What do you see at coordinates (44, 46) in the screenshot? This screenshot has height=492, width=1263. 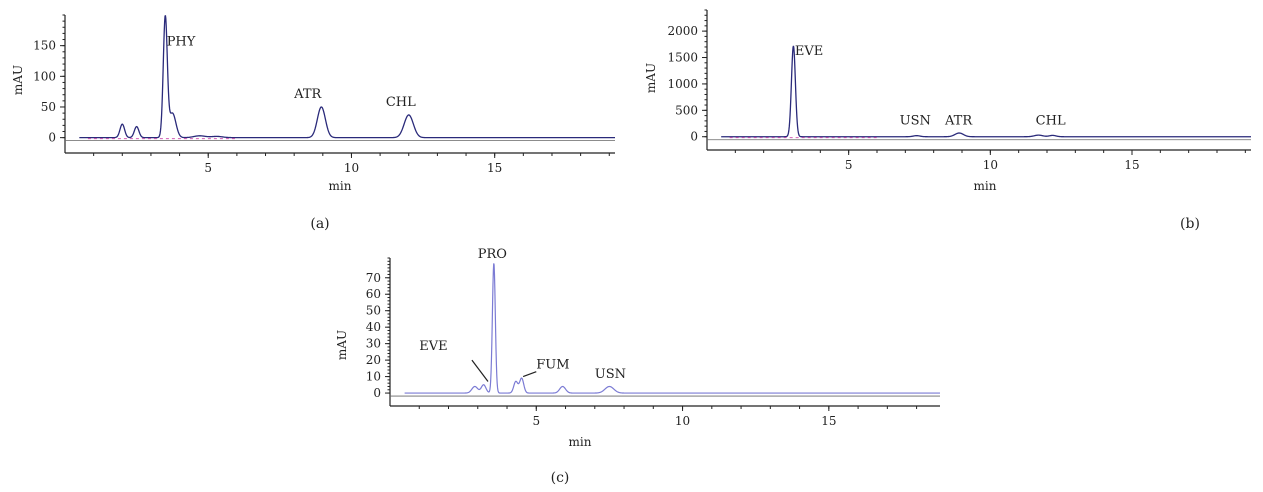 I see `y-tick-label: 150` at bounding box center [44, 46].